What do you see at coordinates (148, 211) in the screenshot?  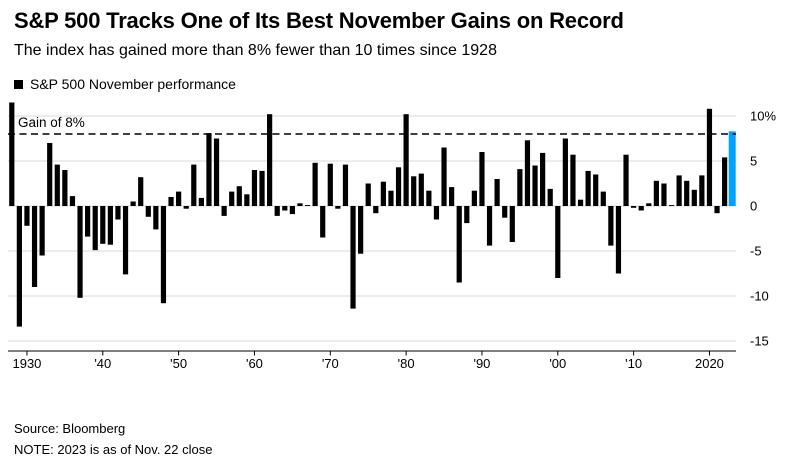 I see `bar-1946` at bounding box center [148, 211].